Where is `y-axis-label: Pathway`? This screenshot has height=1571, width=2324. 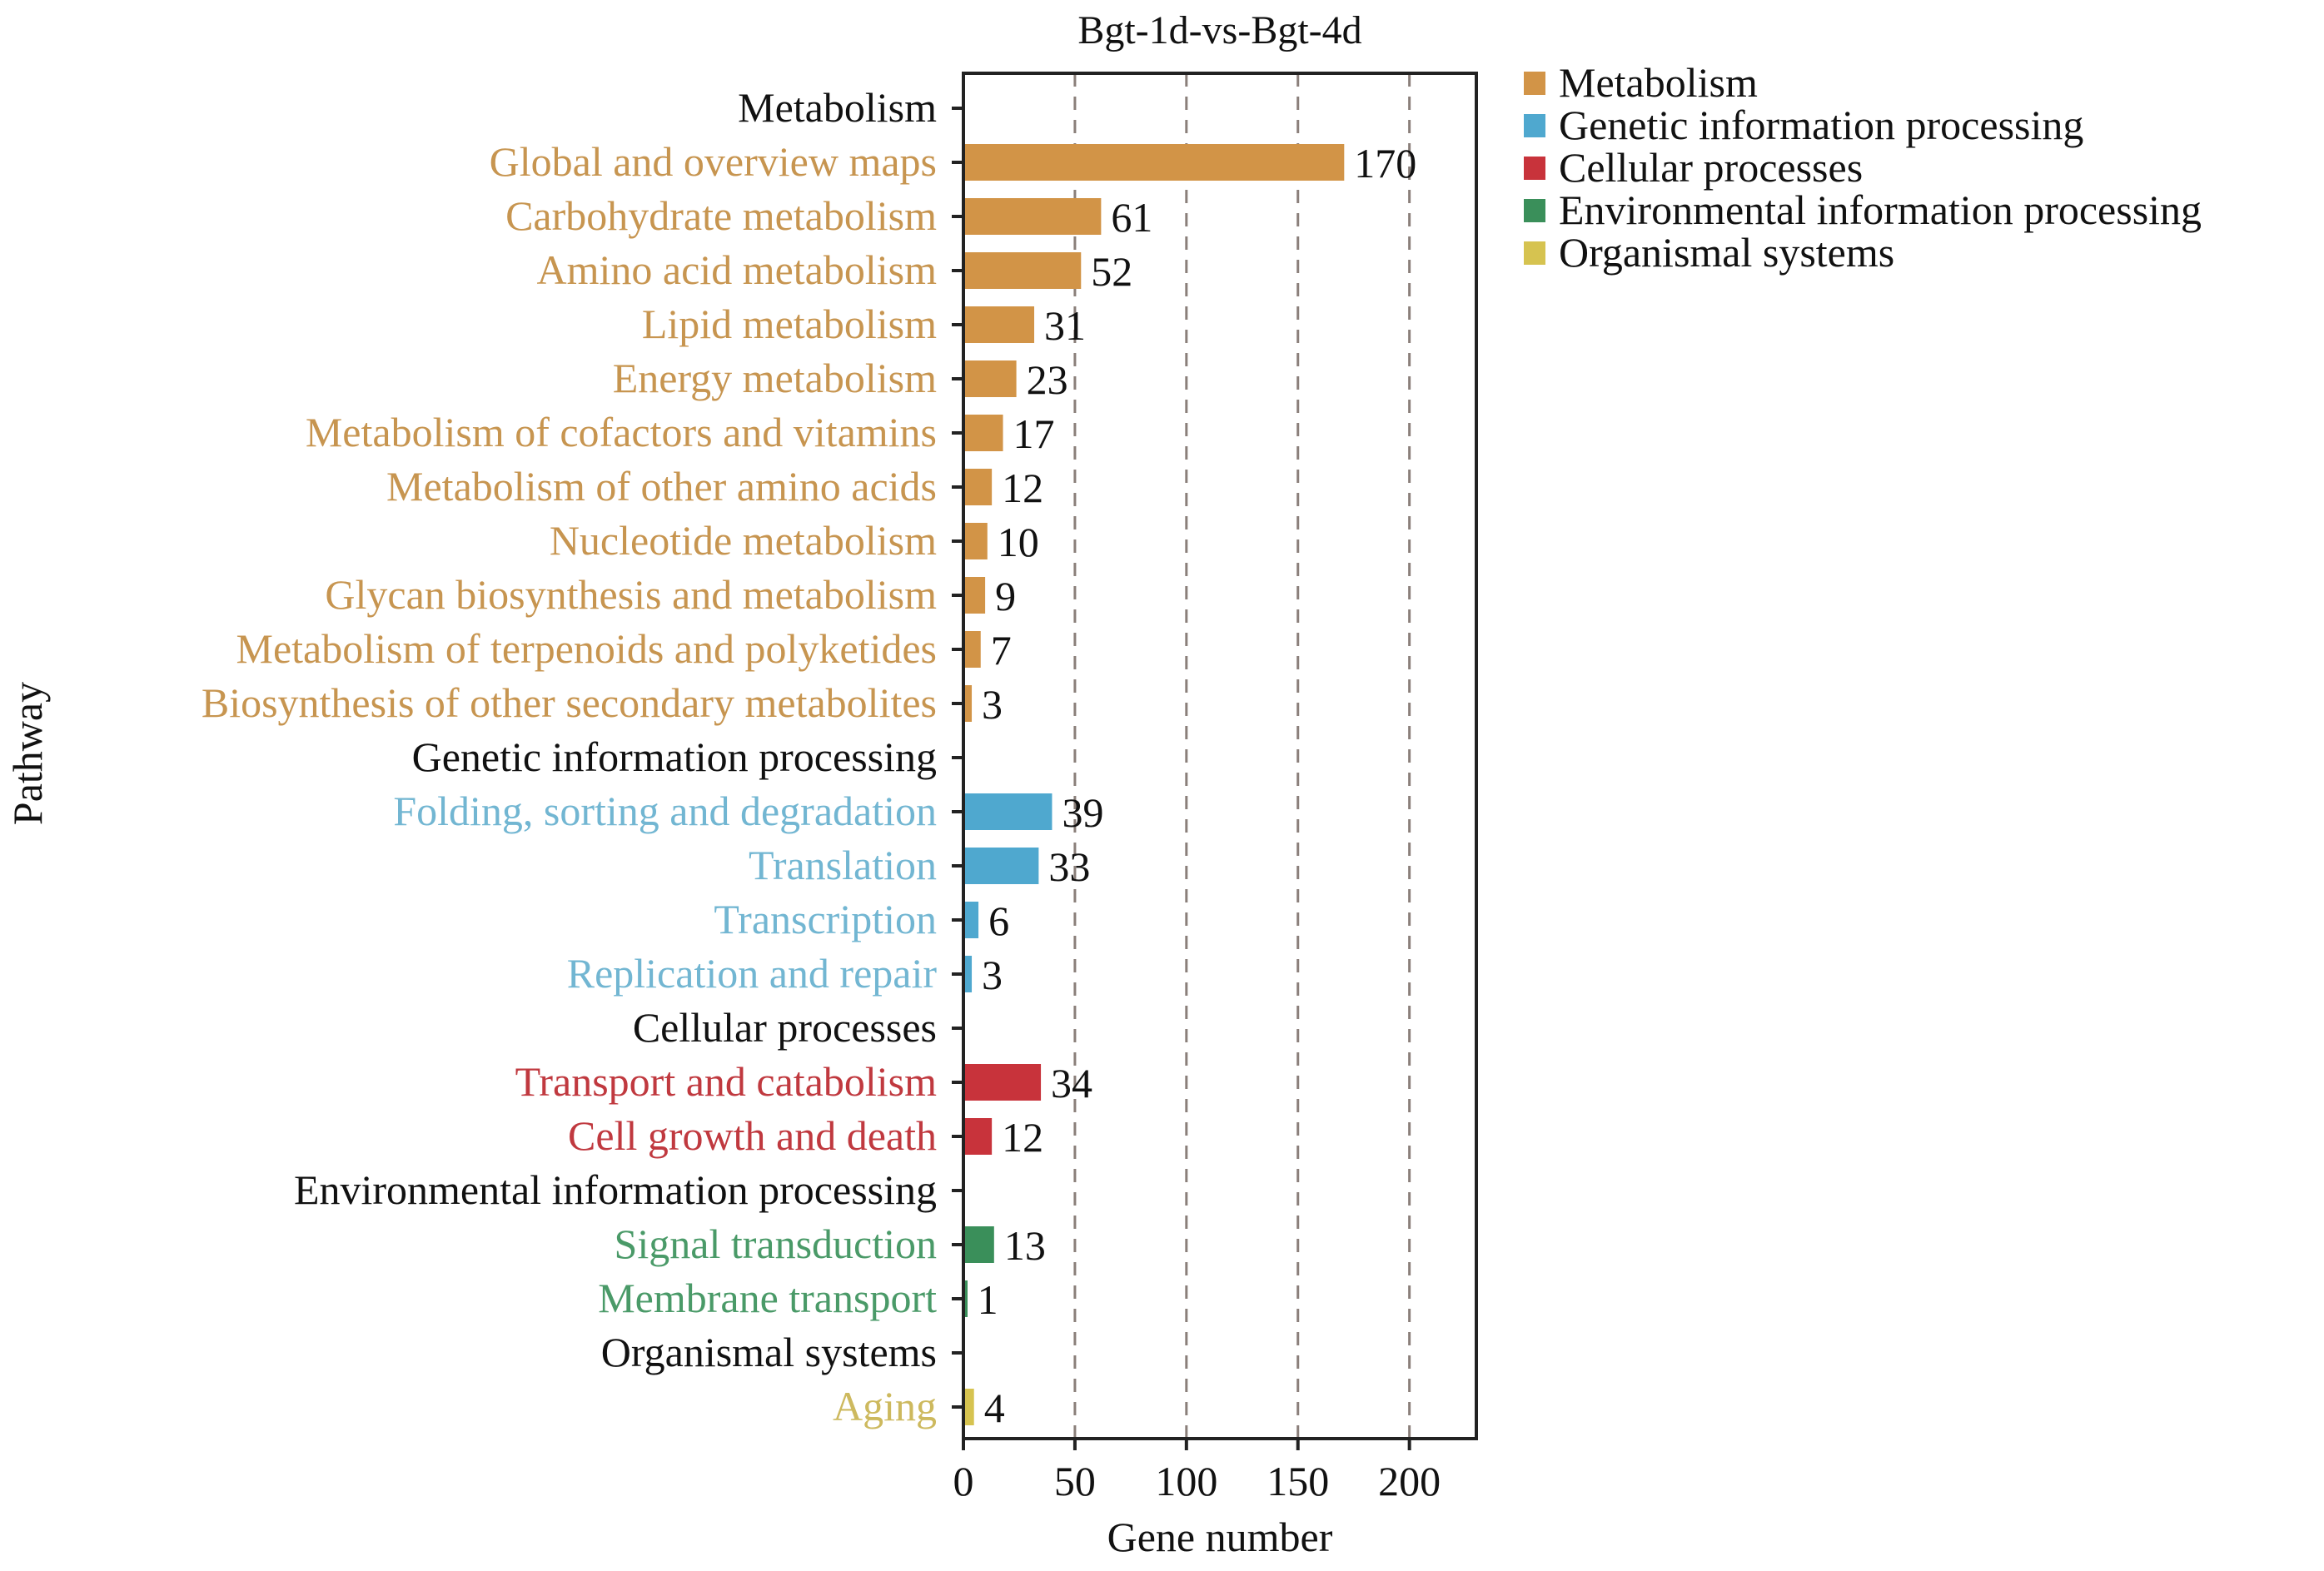
y-axis-label: Pathway is located at coordinates (28, 753).